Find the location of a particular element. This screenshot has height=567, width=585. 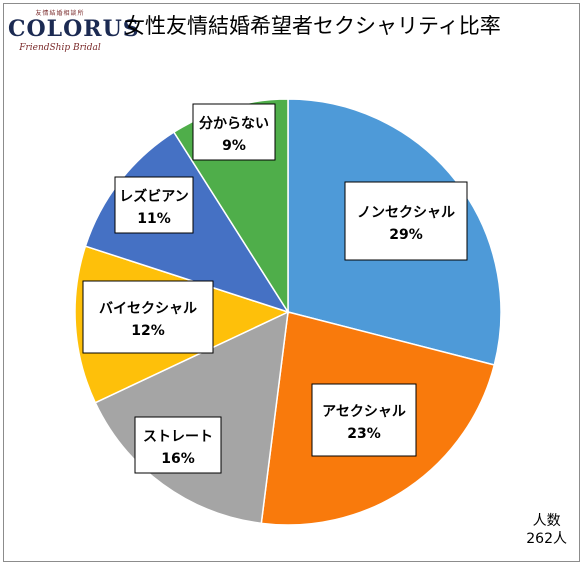

logo-small-text: 友情結婚相談所 is located at coordinates (60, 13).